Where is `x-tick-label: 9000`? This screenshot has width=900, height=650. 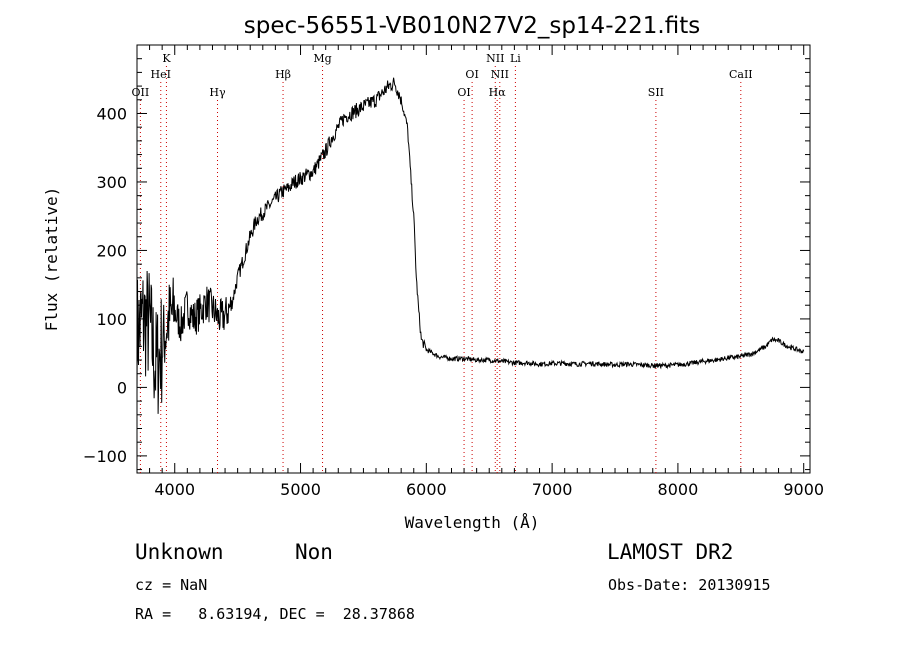
x-tick-label: 9000 is located at coordinates (803, 489).